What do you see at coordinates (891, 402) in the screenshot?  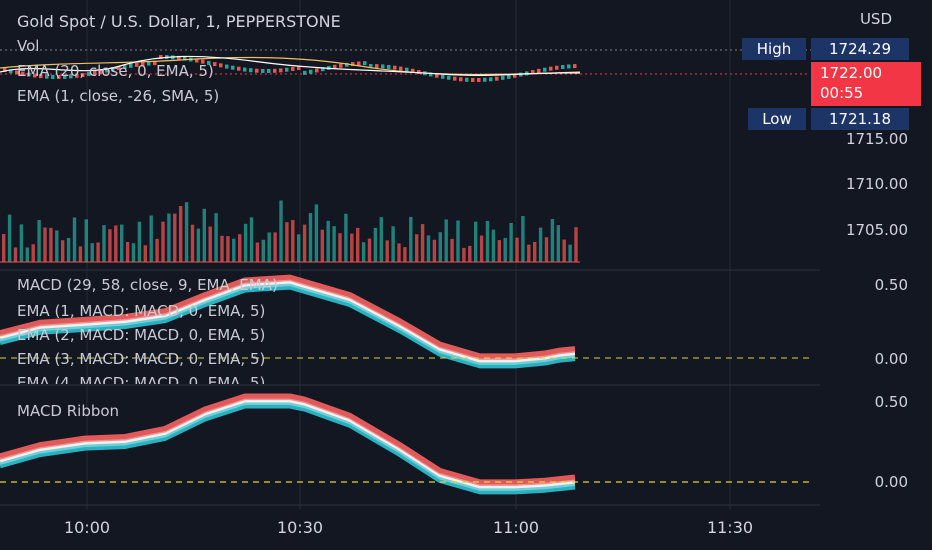 I see `ribbon-axis-label: 0.50` at bounding box center [891, 402].